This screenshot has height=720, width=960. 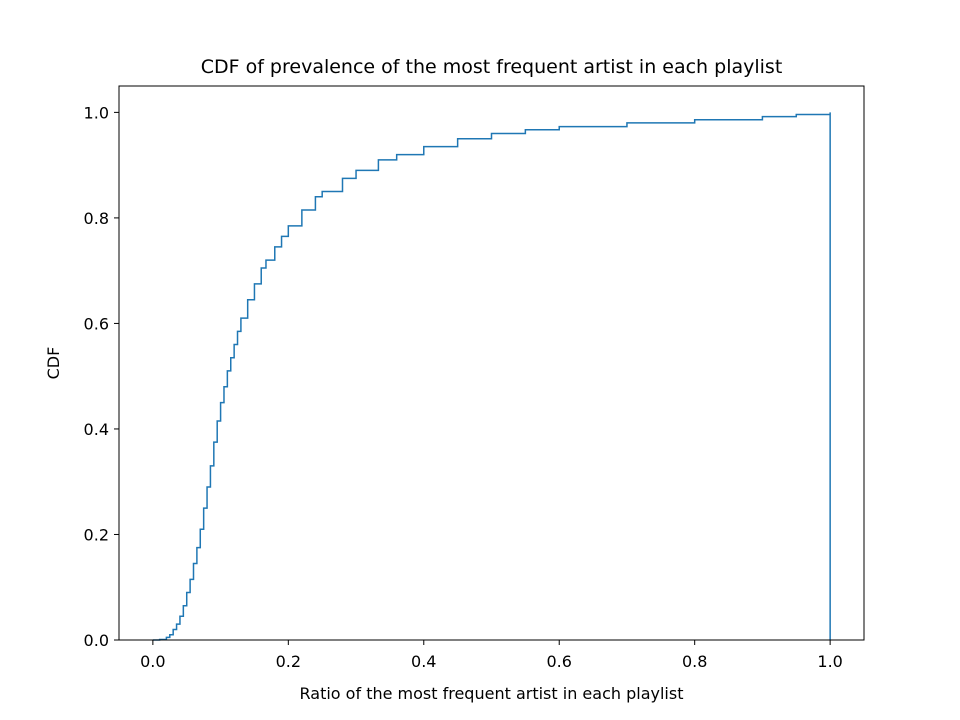 I want to click on x-tick-label: 0.6, so click(x=559, y=661).